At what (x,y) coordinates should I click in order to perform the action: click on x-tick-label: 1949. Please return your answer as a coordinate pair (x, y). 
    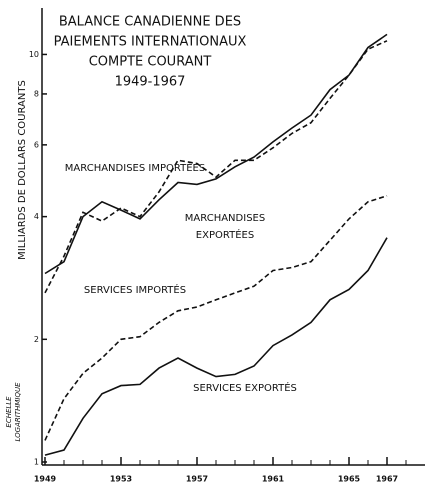
    Looking at the image, I should click on (45, 479).